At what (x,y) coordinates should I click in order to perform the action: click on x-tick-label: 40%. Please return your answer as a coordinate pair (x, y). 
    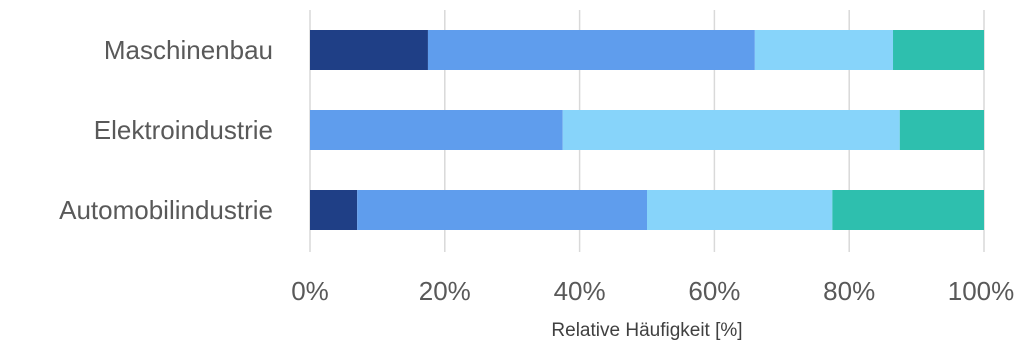
    Looking at the image, I should click on (580, 291).